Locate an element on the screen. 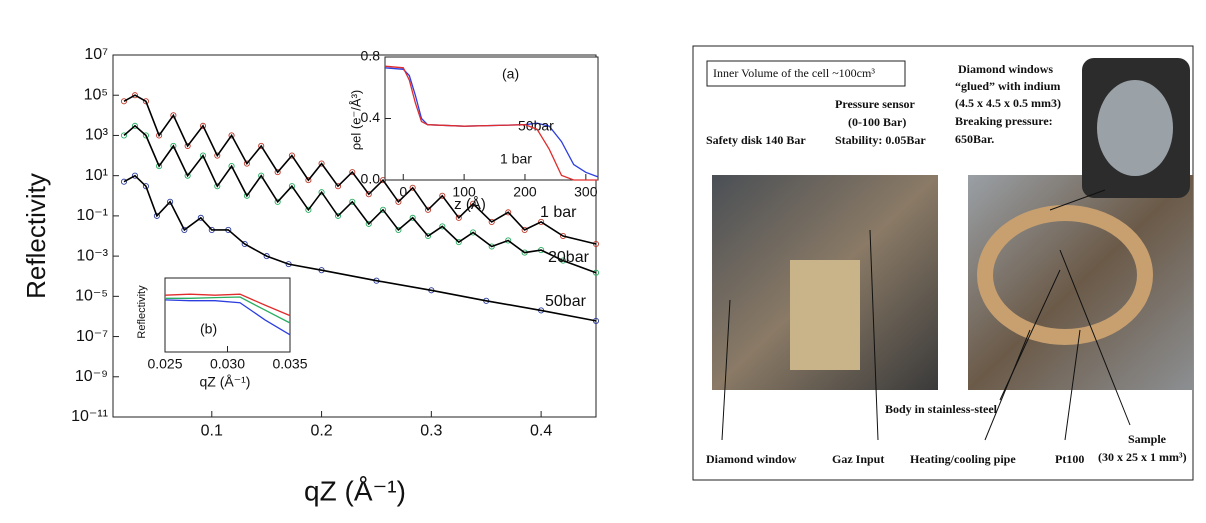 The width and height of the screenshot is (1206, 523). y-tick-label: 10⁻⁹ is located at coordinates (91, 376).